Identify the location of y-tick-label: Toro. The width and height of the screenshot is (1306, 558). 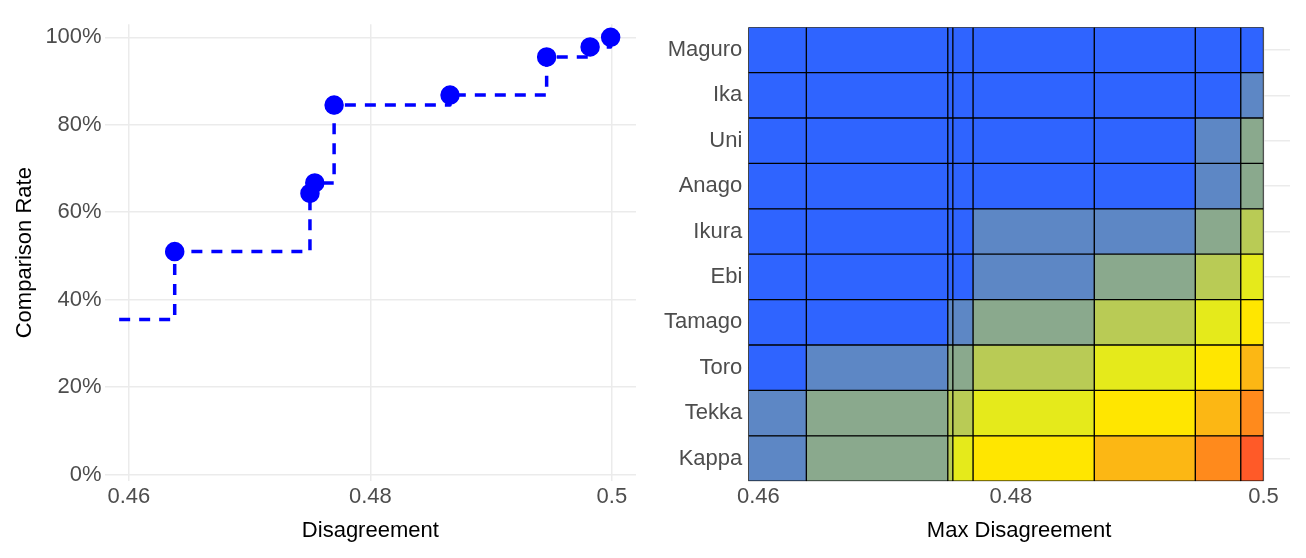
(721, 366).